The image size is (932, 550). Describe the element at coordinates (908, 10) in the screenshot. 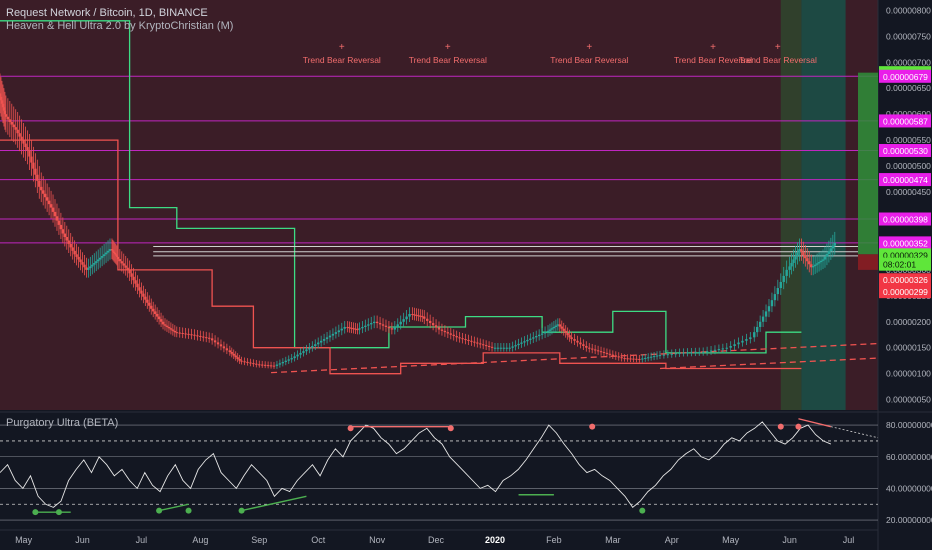

I see `y-tick-label: 0.00000800` at that location.